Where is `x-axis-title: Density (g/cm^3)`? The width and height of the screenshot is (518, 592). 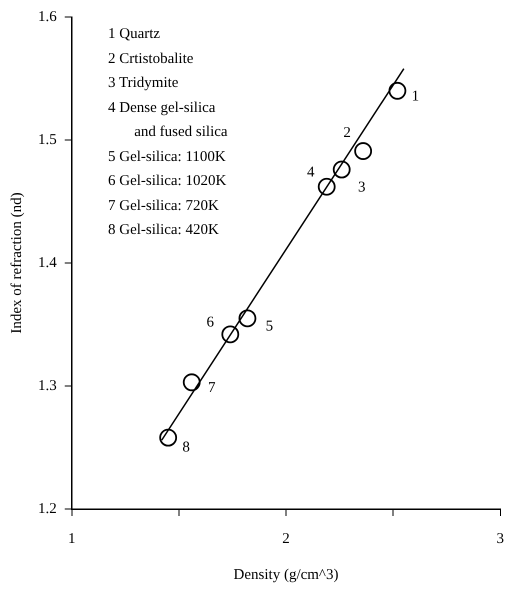
x-axis-title: Density (g/cm^3) is located at coordinates (286, 574).